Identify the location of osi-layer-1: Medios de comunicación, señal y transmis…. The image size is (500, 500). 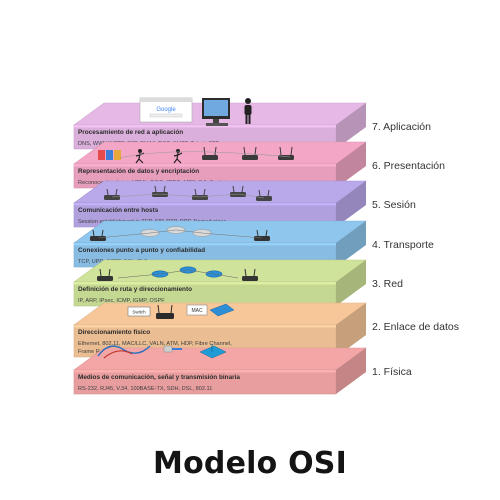
(242, 371).